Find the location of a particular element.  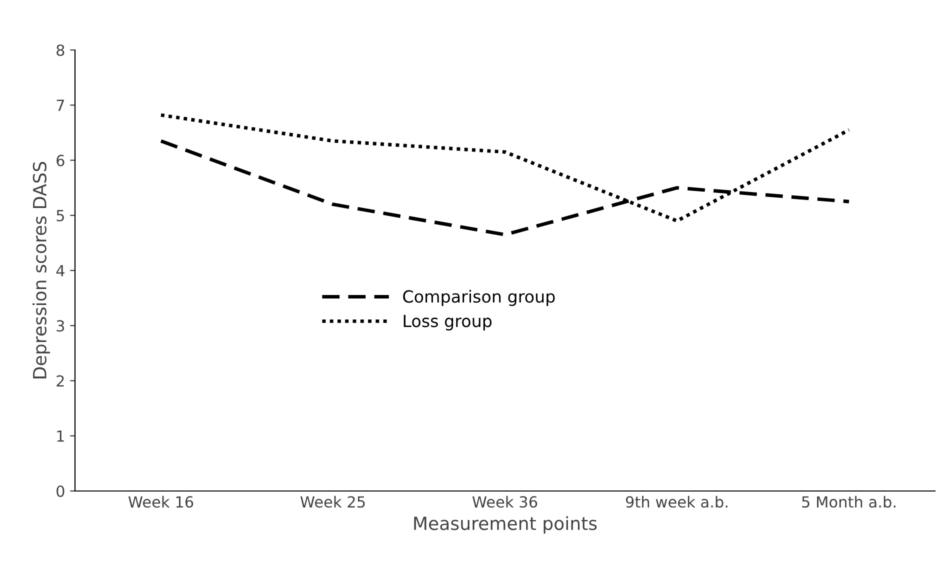

y-tick-label: 6 is located at coordinates (60, 160).